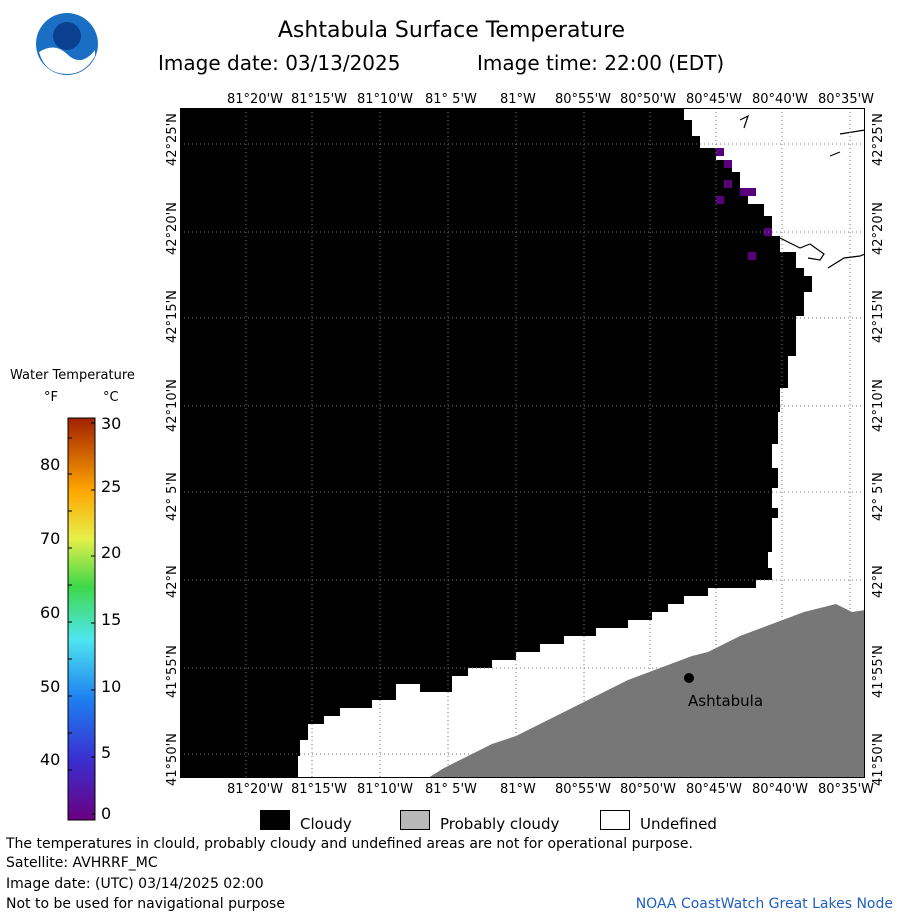  I want to click on f-tick-40: 40, so click(50, 759).